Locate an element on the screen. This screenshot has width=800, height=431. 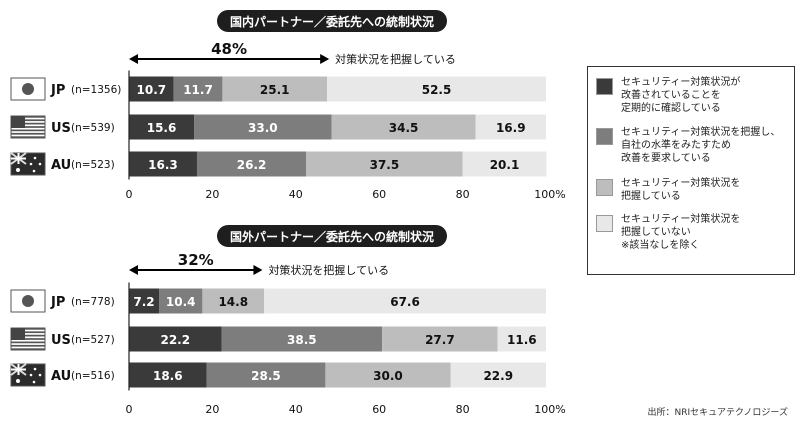
highlight-percent: 48% is located at coordinates (229, 49).